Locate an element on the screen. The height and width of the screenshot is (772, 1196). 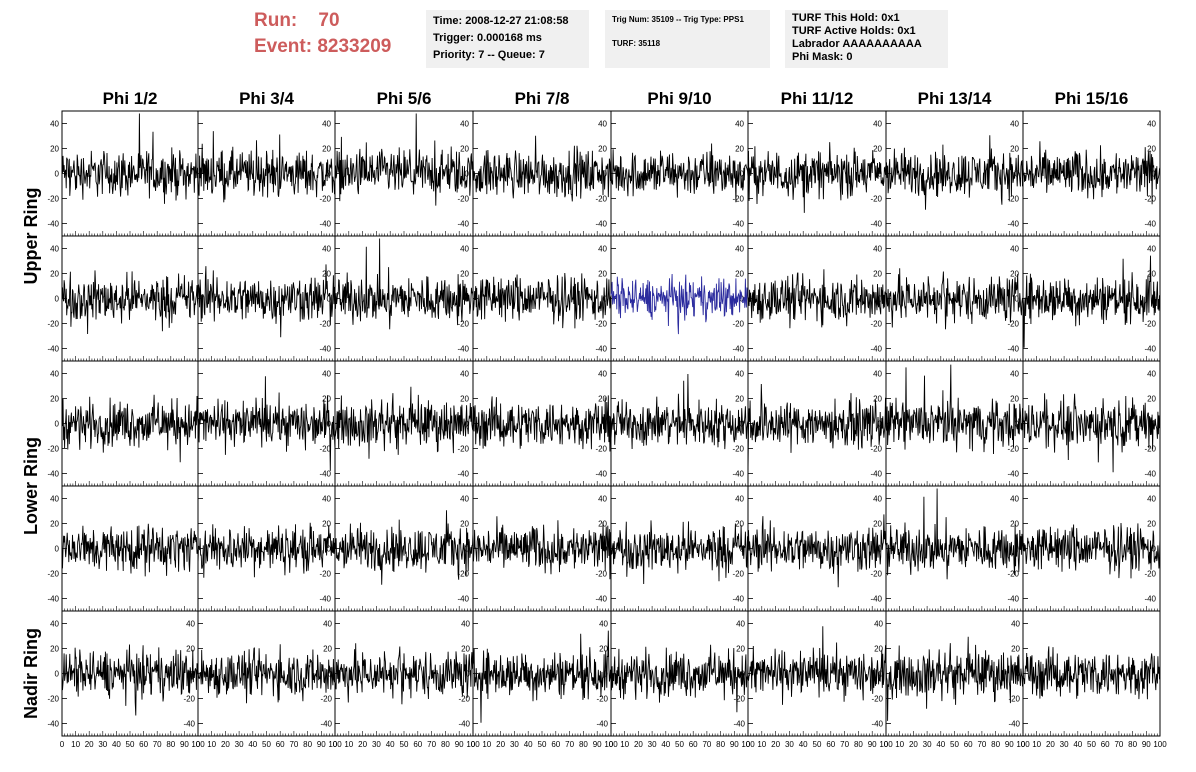
priority-line: Priority: 7 -- Queue: 7 is located at coordinates (489, 55).